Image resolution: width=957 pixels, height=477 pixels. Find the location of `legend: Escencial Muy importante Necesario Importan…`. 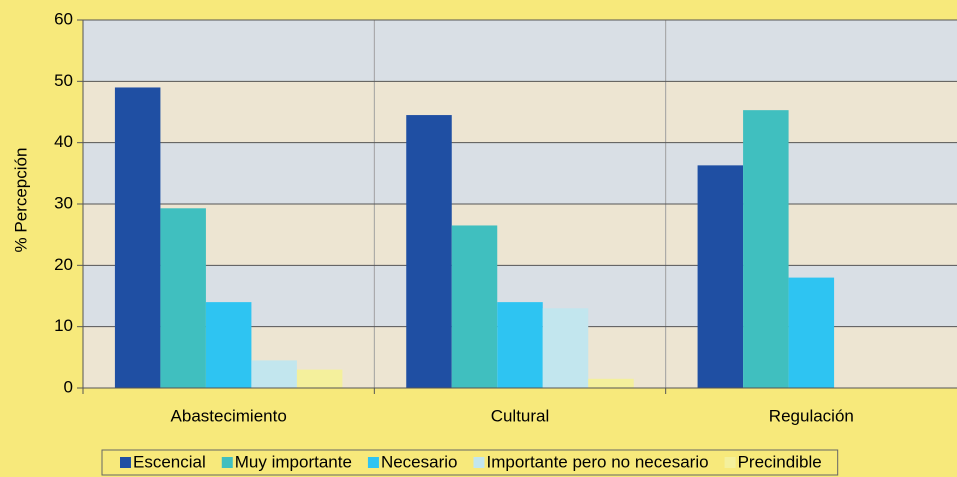

legend: Escencial Muy importante Necesario Importan… is located at coordinates (470, 462).